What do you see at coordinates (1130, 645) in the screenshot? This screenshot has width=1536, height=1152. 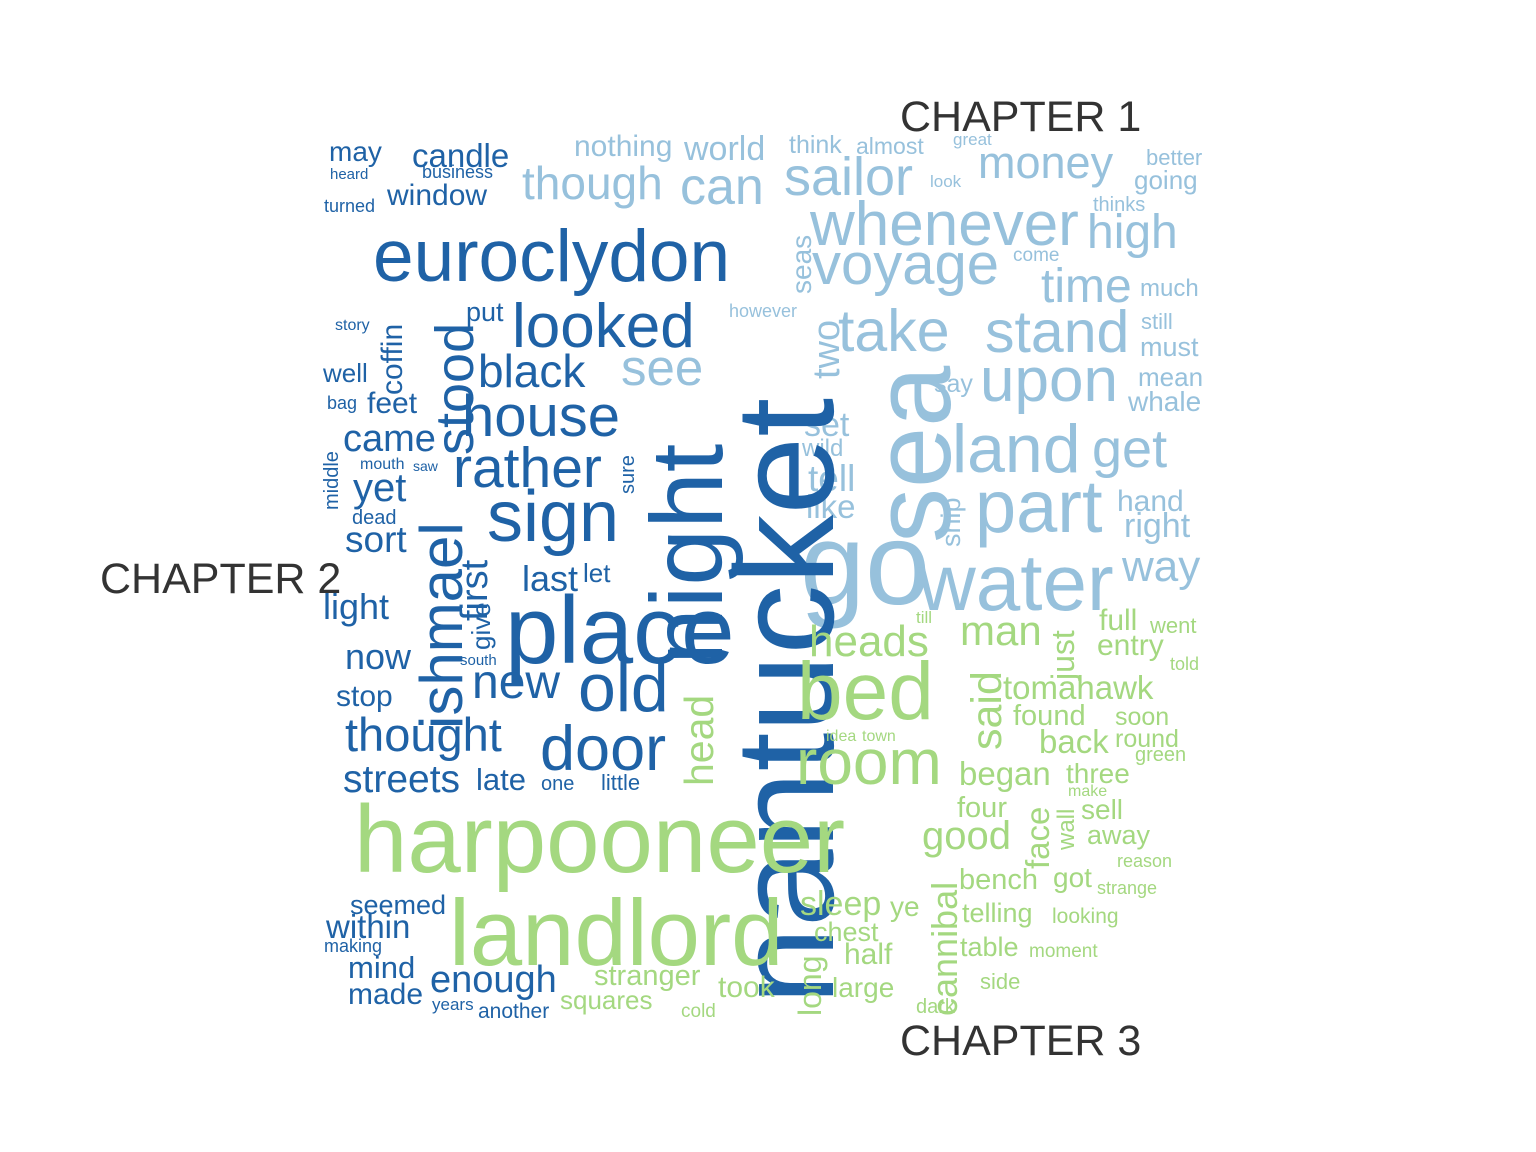 I see `word-entry: entry` at bounding box center [1130, 645].